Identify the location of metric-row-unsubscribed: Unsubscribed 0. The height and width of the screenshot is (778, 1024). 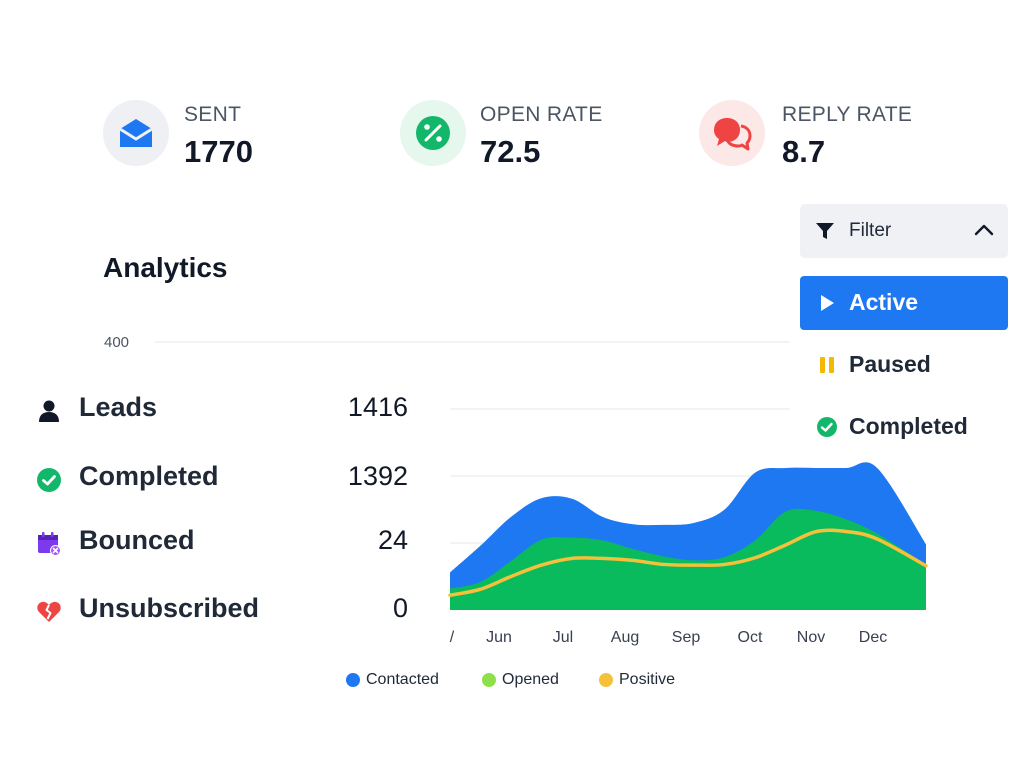
(226, 611).